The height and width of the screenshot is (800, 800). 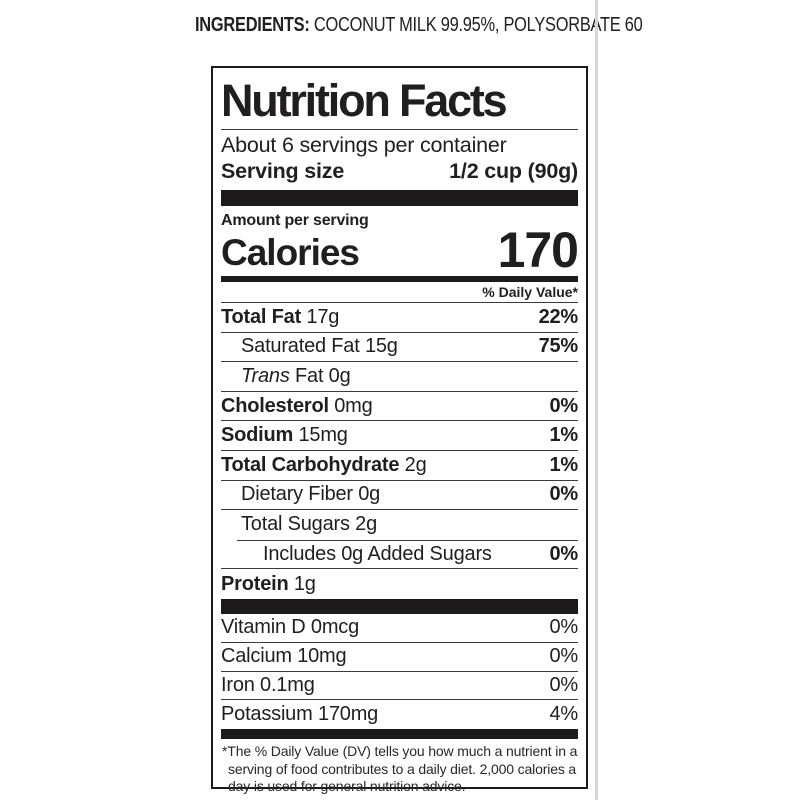 I want to click on vitamin-dv: 4%, so click(x=563, y=714).